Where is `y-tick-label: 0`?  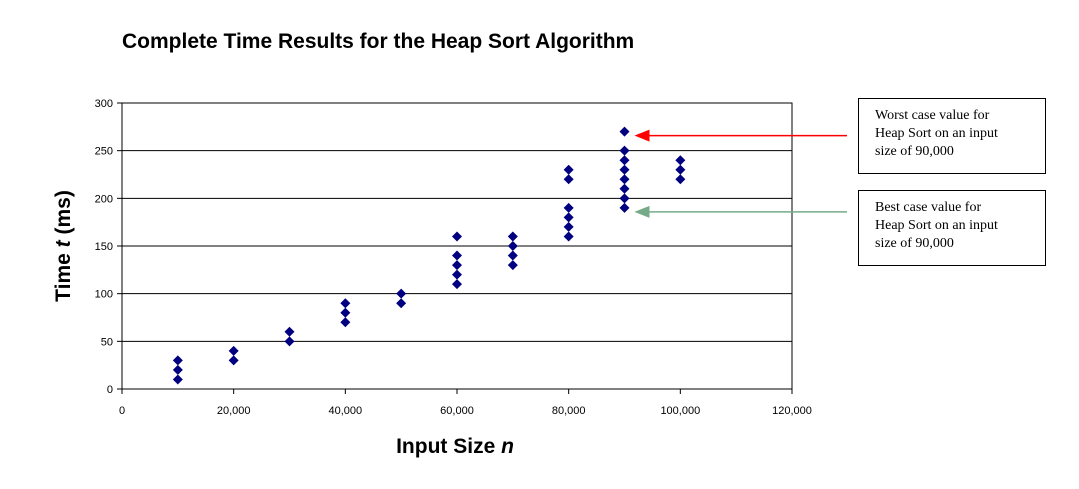 y-tick-label: 0 is located at coordinates (110, 390).